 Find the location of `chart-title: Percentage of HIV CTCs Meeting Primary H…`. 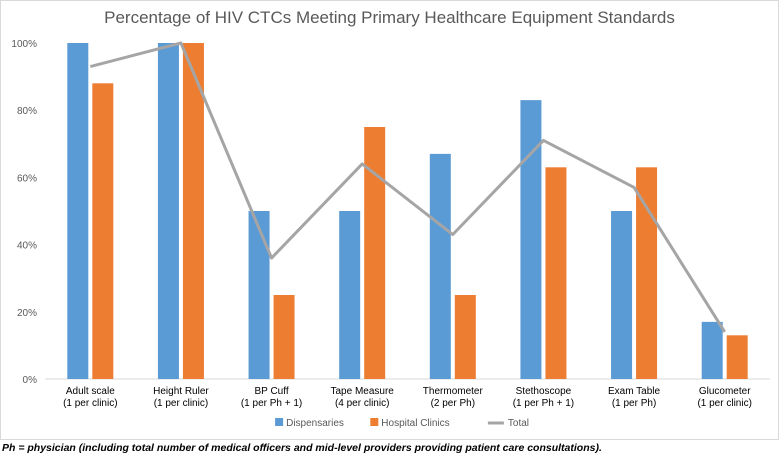

chart-title: Percentage of HIV CTCs Meeting Primary H… is located at coordinates (389, 17).